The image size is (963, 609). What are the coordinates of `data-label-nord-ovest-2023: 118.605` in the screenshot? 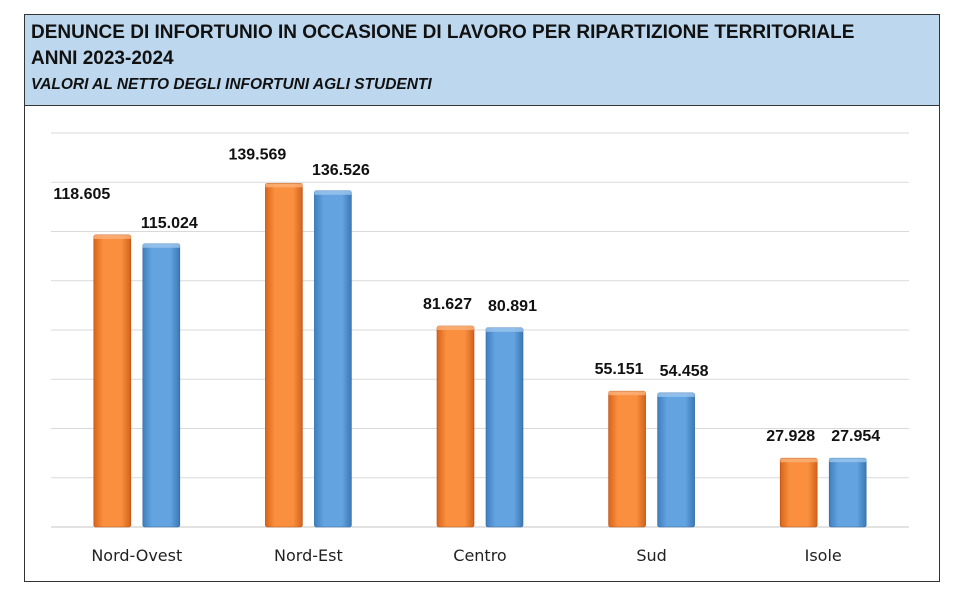 It's located at (81, 194).